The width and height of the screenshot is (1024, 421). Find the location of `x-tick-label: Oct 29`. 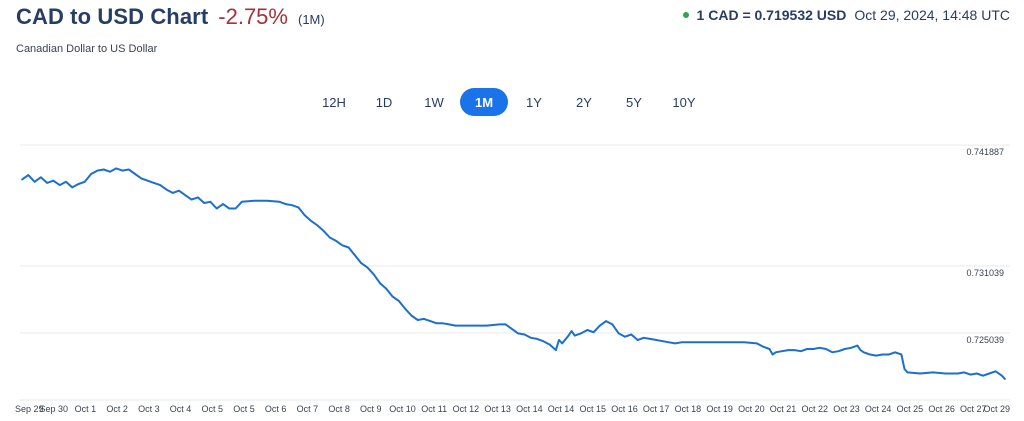

x-tick-label: Oct 29 is located at coordinates (996, 409).